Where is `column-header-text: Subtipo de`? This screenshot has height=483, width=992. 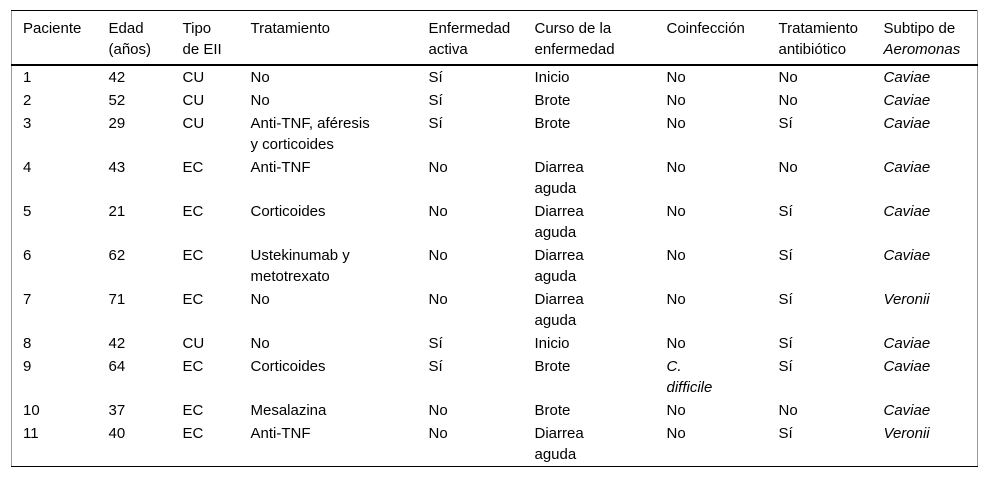 column-header-text: Subtipo de is located at coordinates (919, 28).